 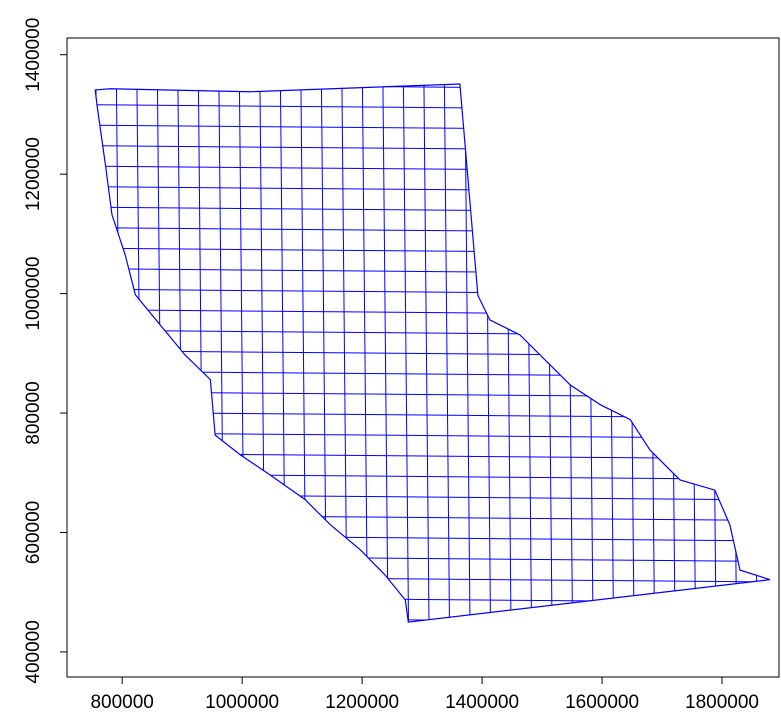 I want to click on y-tick-label: 400000, so click(x=33, y=651).